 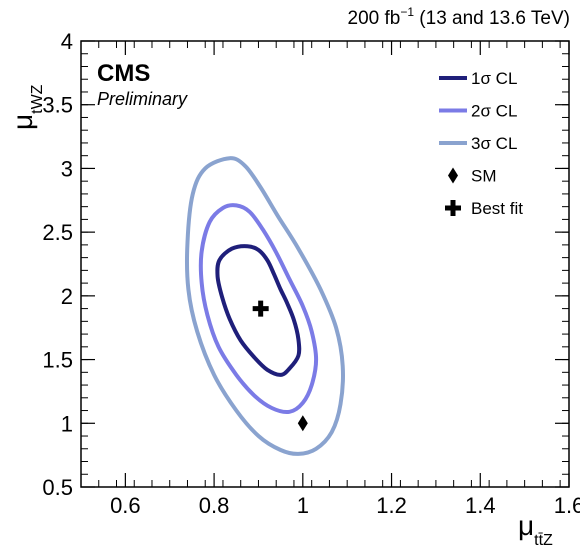 What do you see at coordinates (57, 105) in the screenshot?
I see `y-tick-label: 3.5` at bounding box center [57, 105].